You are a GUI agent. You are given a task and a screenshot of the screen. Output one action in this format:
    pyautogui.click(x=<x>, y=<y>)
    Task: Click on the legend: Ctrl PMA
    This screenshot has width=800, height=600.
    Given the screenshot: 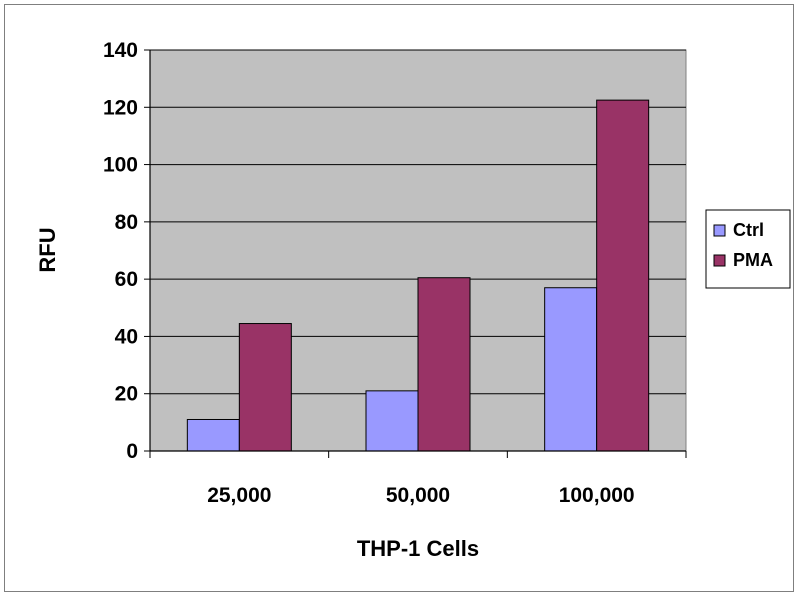 What is the action you would take?
    pyautogui.click(x=748, y=249)
    